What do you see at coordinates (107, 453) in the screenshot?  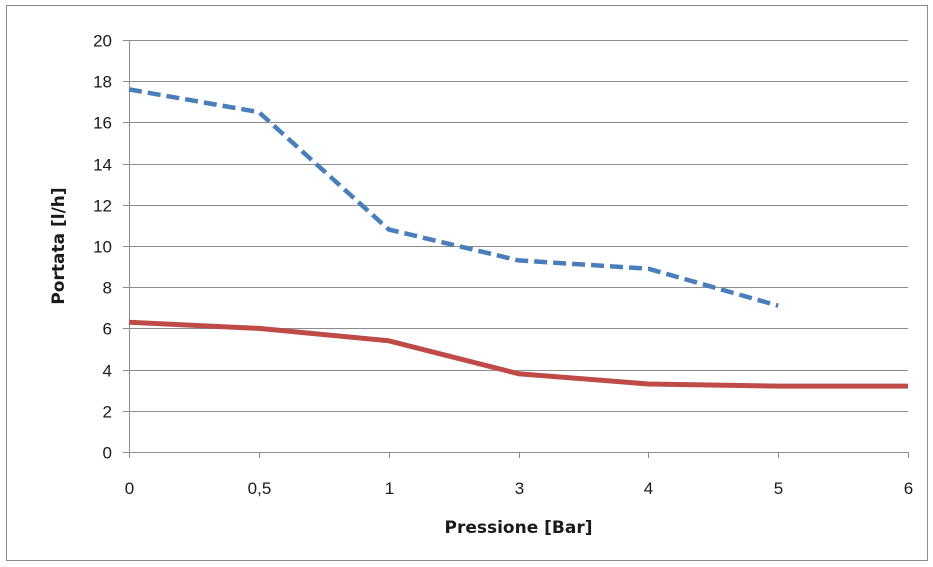 I see `y-tick-label: 0` at bounding box center [107, 453].